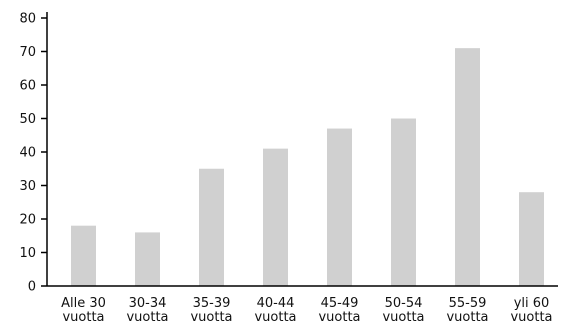 This screenshot has height=327, width=563. I want to click on x-category-label: yli 60, so click(532, 303).